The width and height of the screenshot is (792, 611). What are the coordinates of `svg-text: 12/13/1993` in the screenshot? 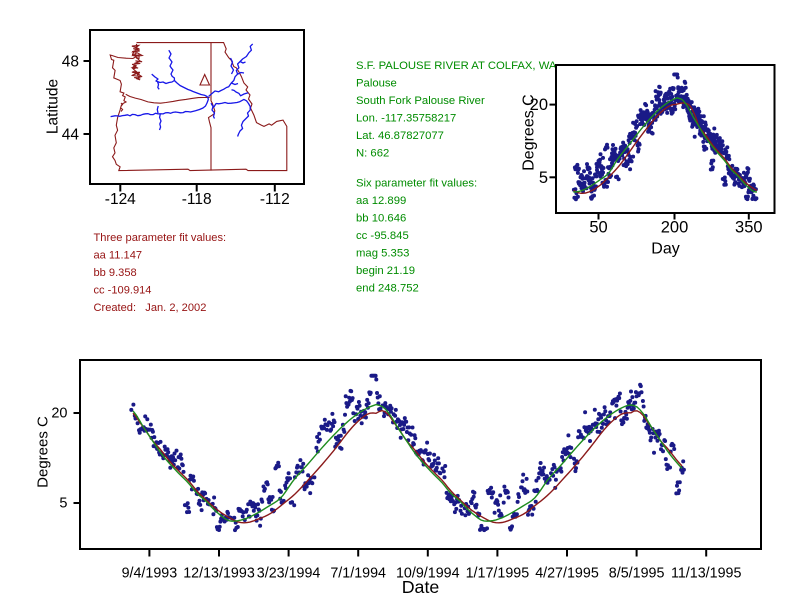 It's located at (219, 574).